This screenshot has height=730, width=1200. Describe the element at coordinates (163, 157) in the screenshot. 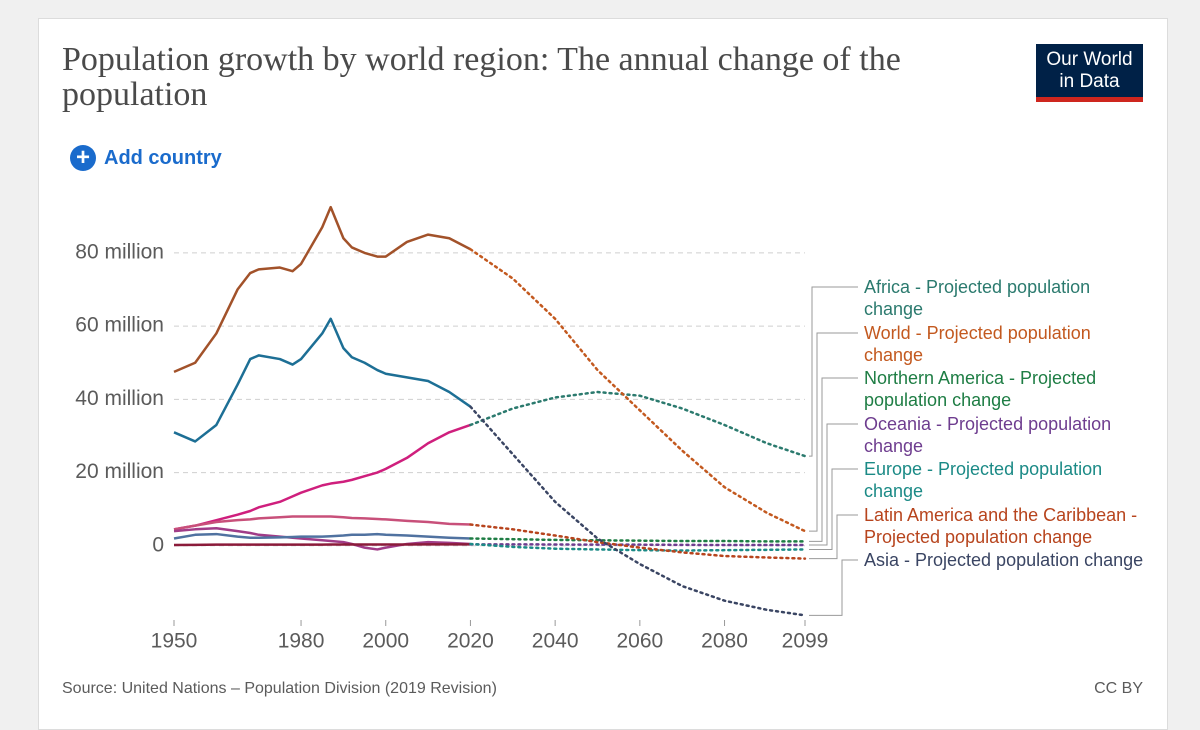

I see `add-country-label: Add country` at that location.